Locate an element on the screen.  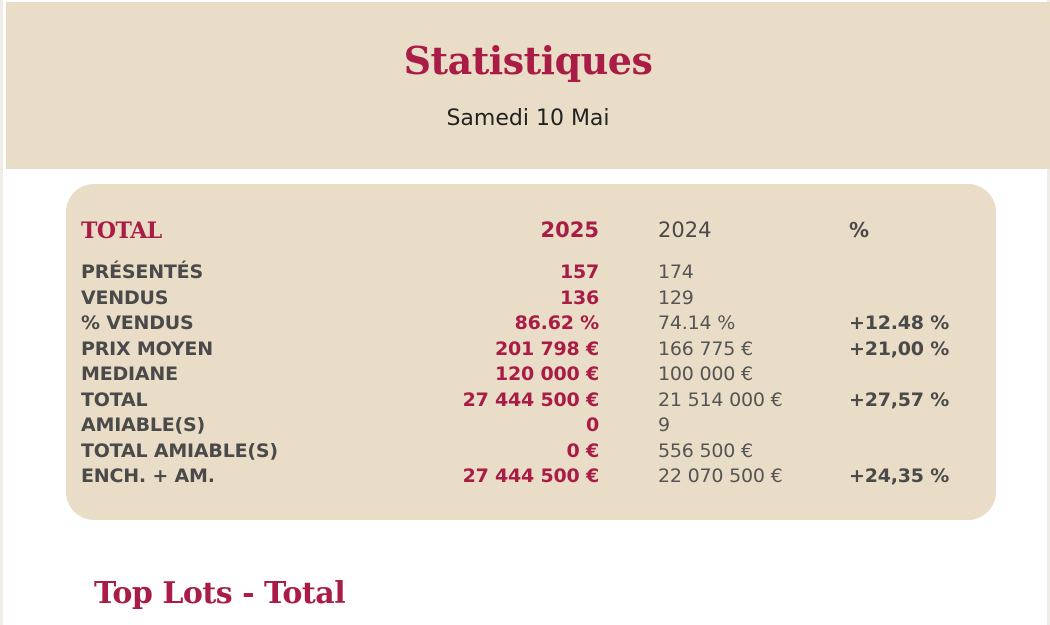
row-label: AMIABLE(S) is located at coordinates (143, 425).